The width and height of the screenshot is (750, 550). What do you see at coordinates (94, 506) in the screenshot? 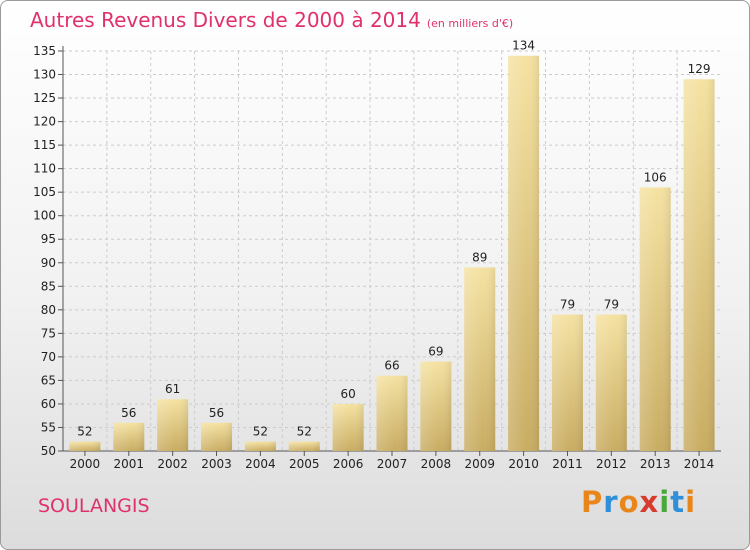
I see `commune-name: SOULANGIS` at bounding box center [94, 506].